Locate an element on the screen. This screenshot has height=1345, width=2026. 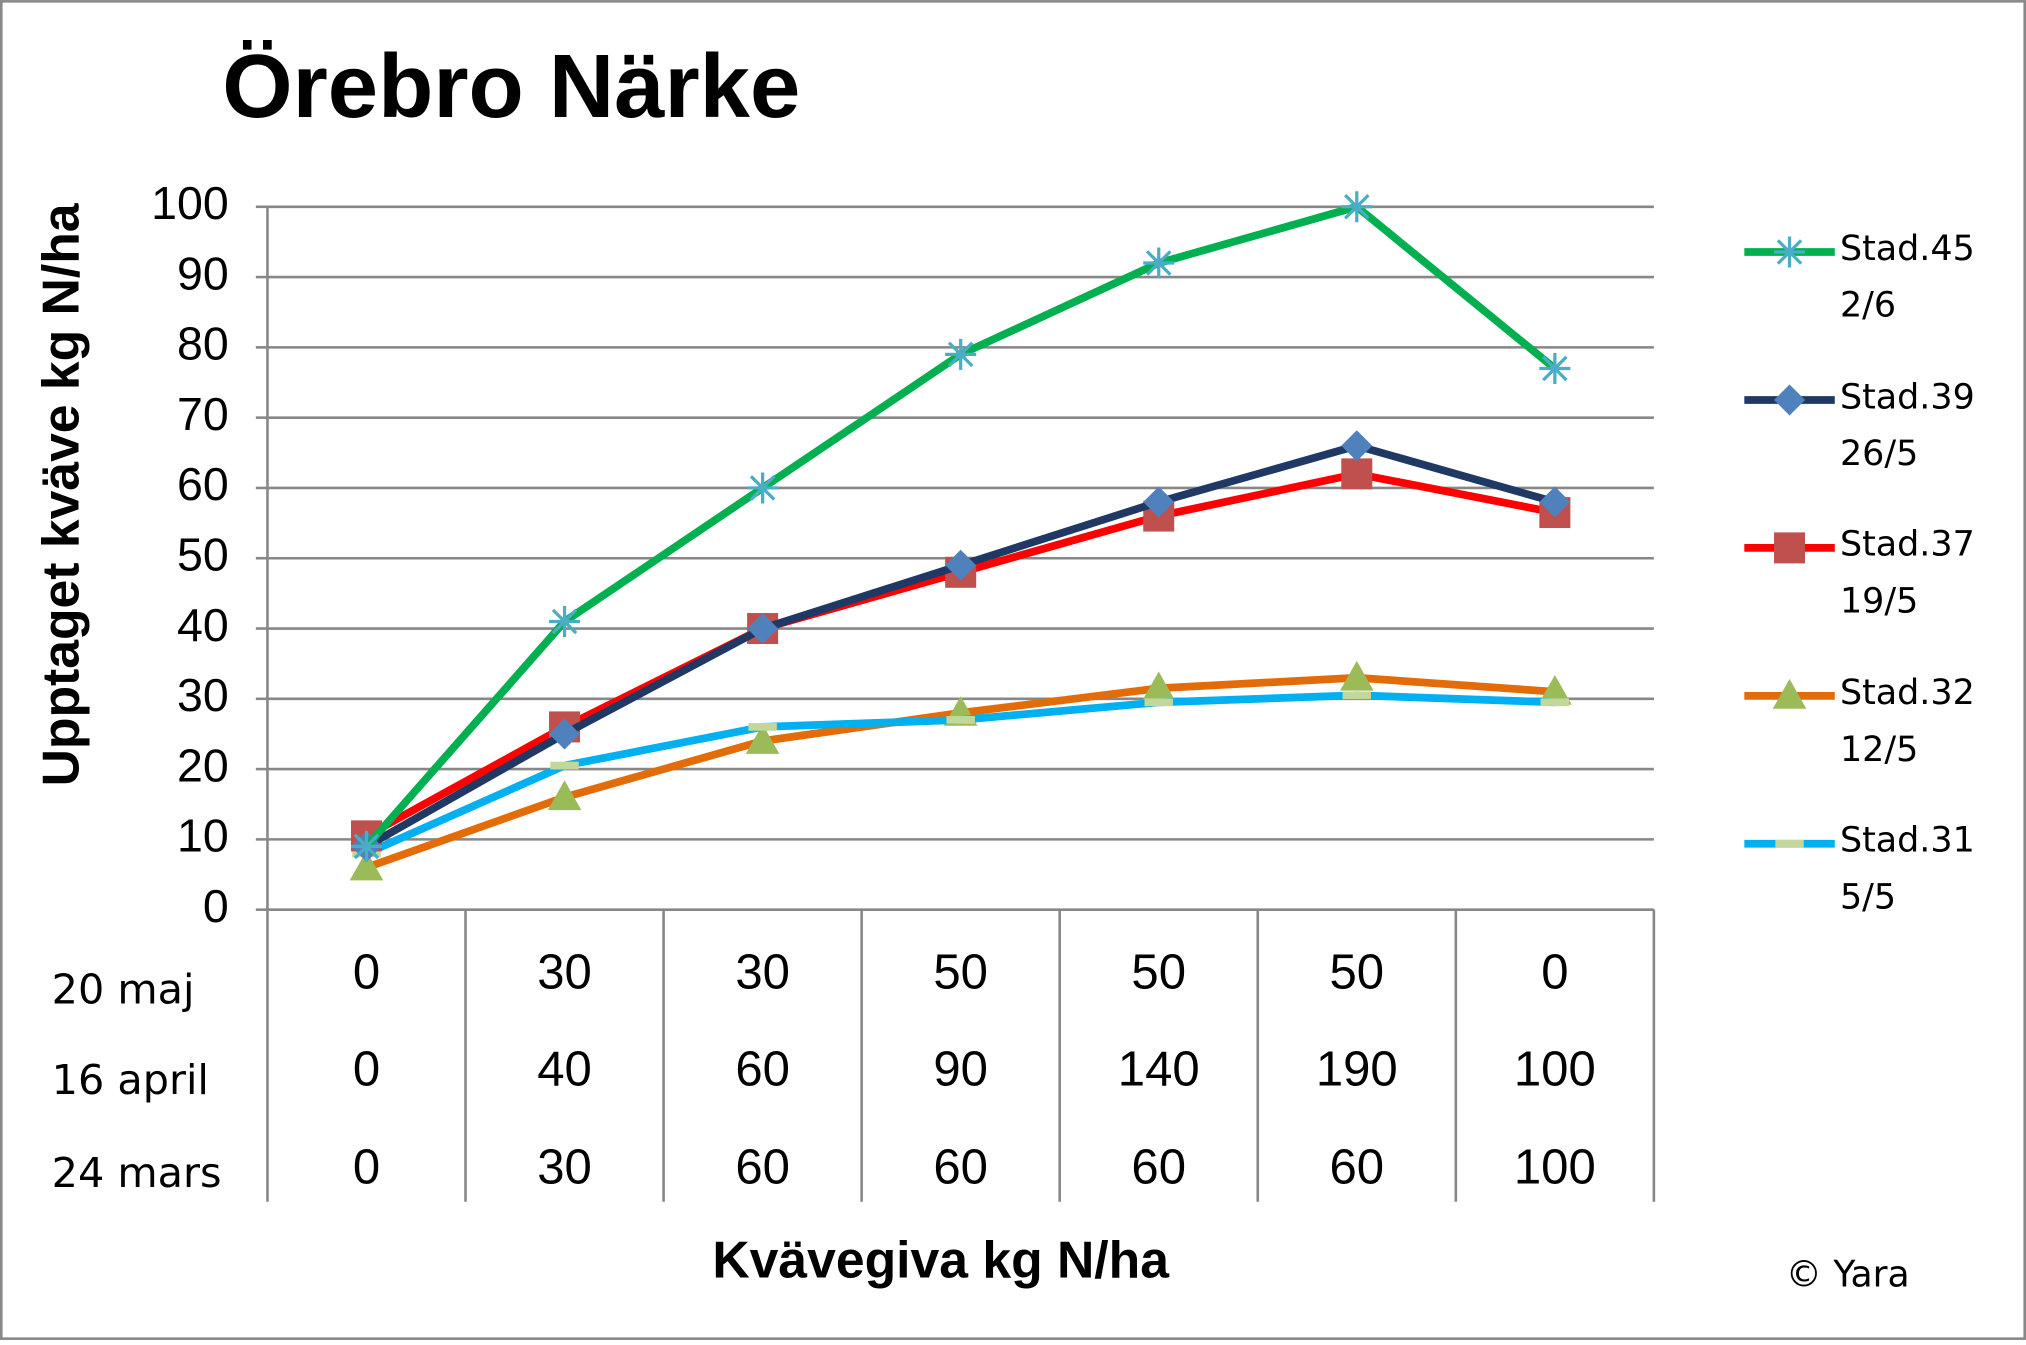
x-axis-title: Kvävegiva kg N/ha is located at coordinates (941, 1259).